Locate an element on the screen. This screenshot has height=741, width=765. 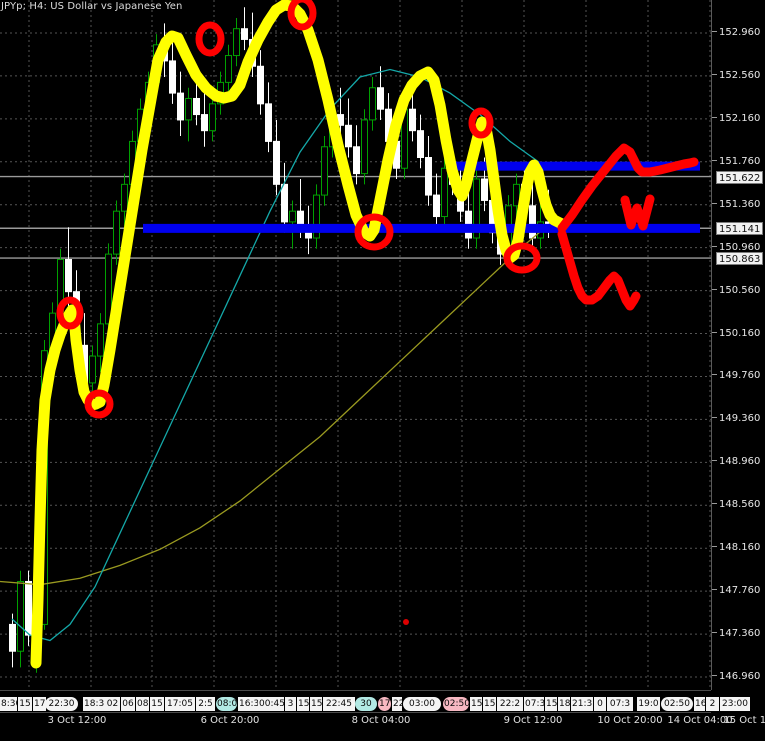
axis-separator is located at coordinates (355, 712).